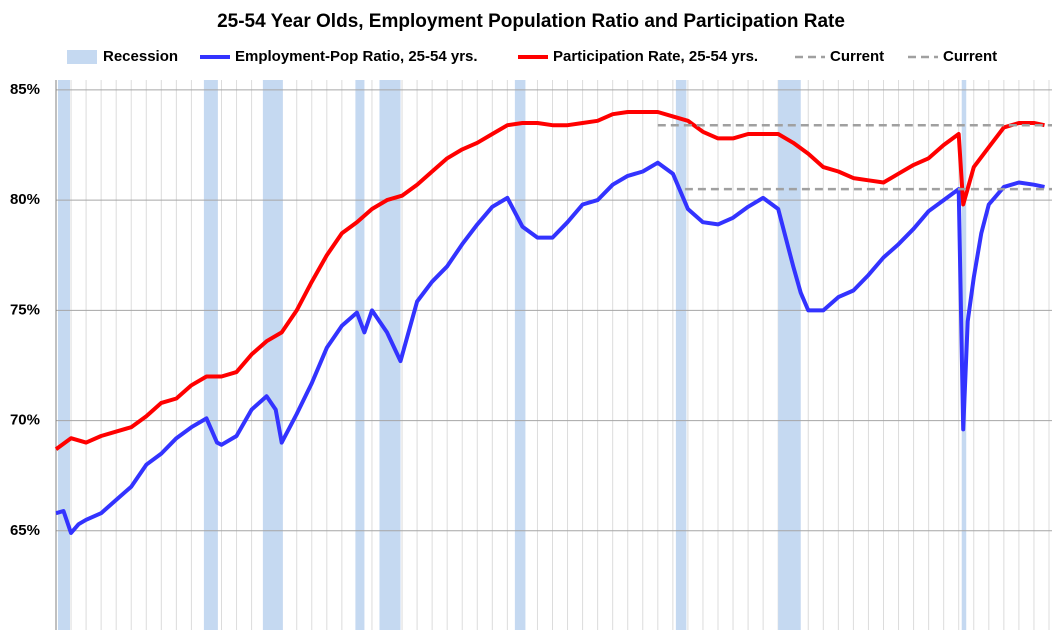 This screenshot has width=1062, height=630. I want to click on y-tick-label: 85%, so click(25, 89).